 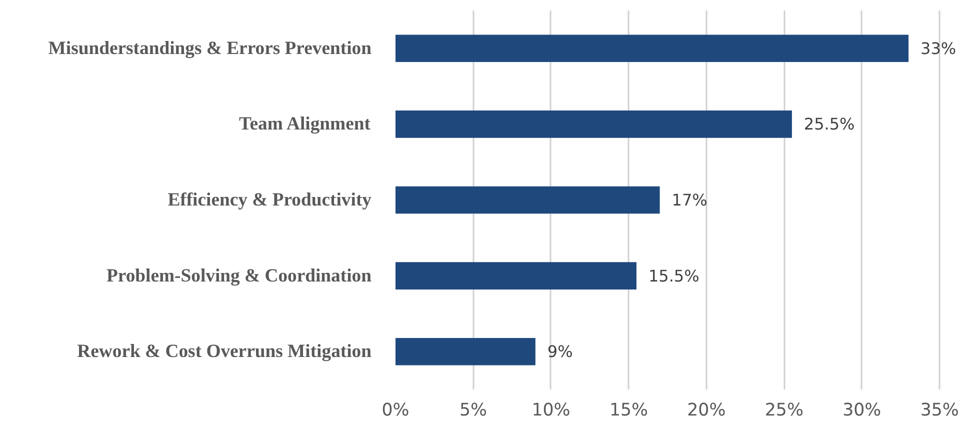 I want to click on x-tick-label: 30%, so click(x=862, y=410).